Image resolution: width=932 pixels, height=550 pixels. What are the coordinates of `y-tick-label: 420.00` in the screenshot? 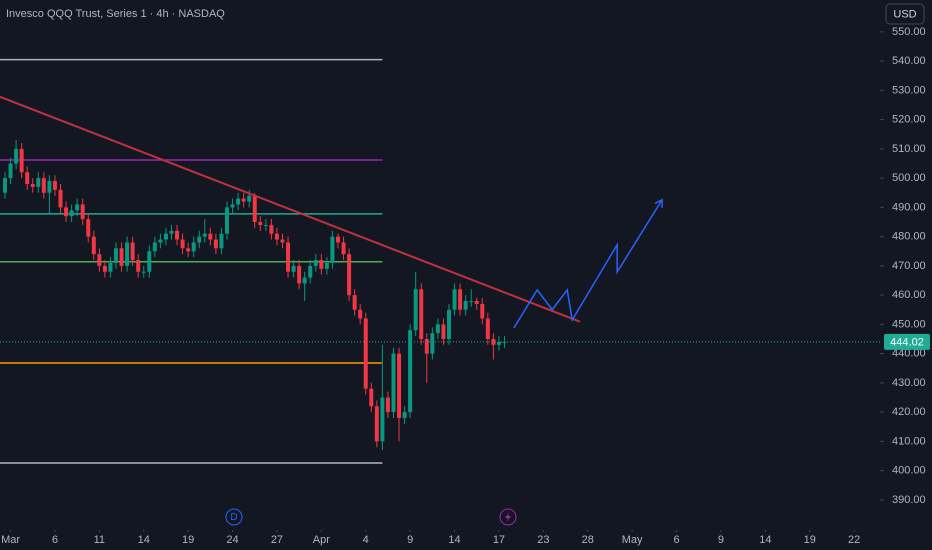 It's located at (909, 412).